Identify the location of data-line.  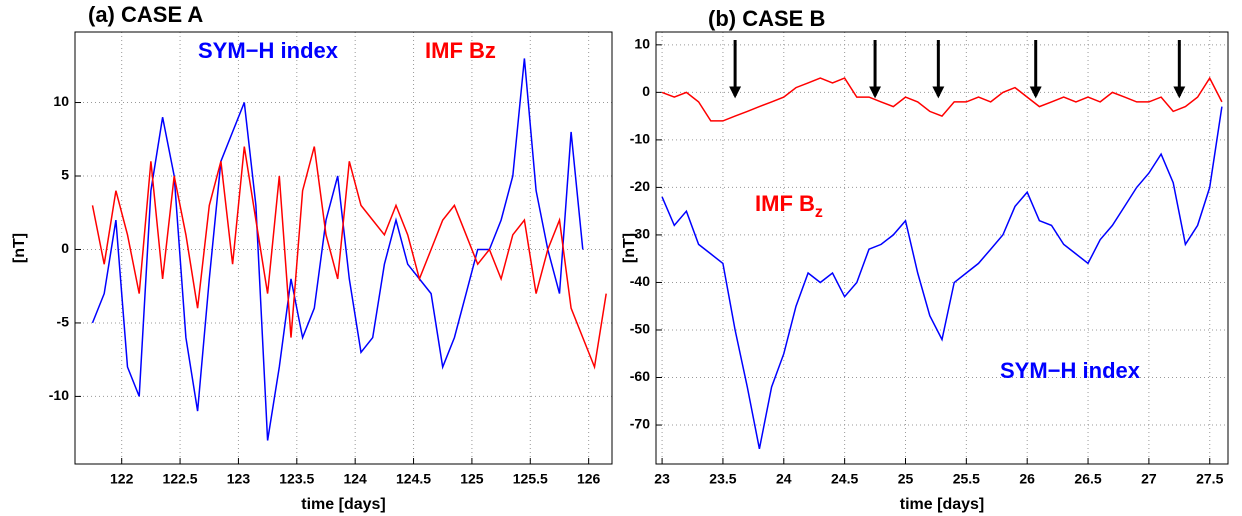
(942, 99).